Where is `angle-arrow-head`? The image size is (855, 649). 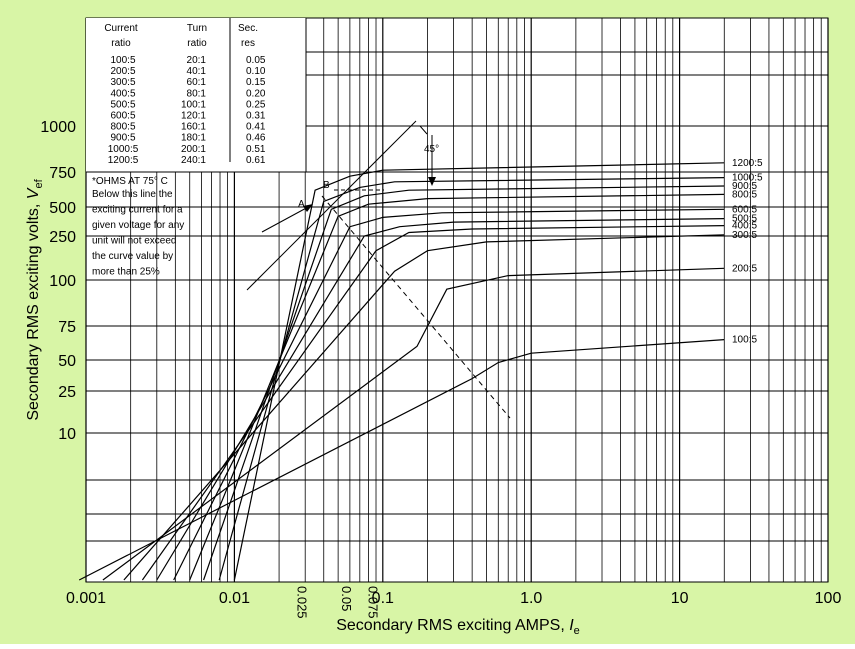 angle-arrow-head is located at coordinates (432, 181).